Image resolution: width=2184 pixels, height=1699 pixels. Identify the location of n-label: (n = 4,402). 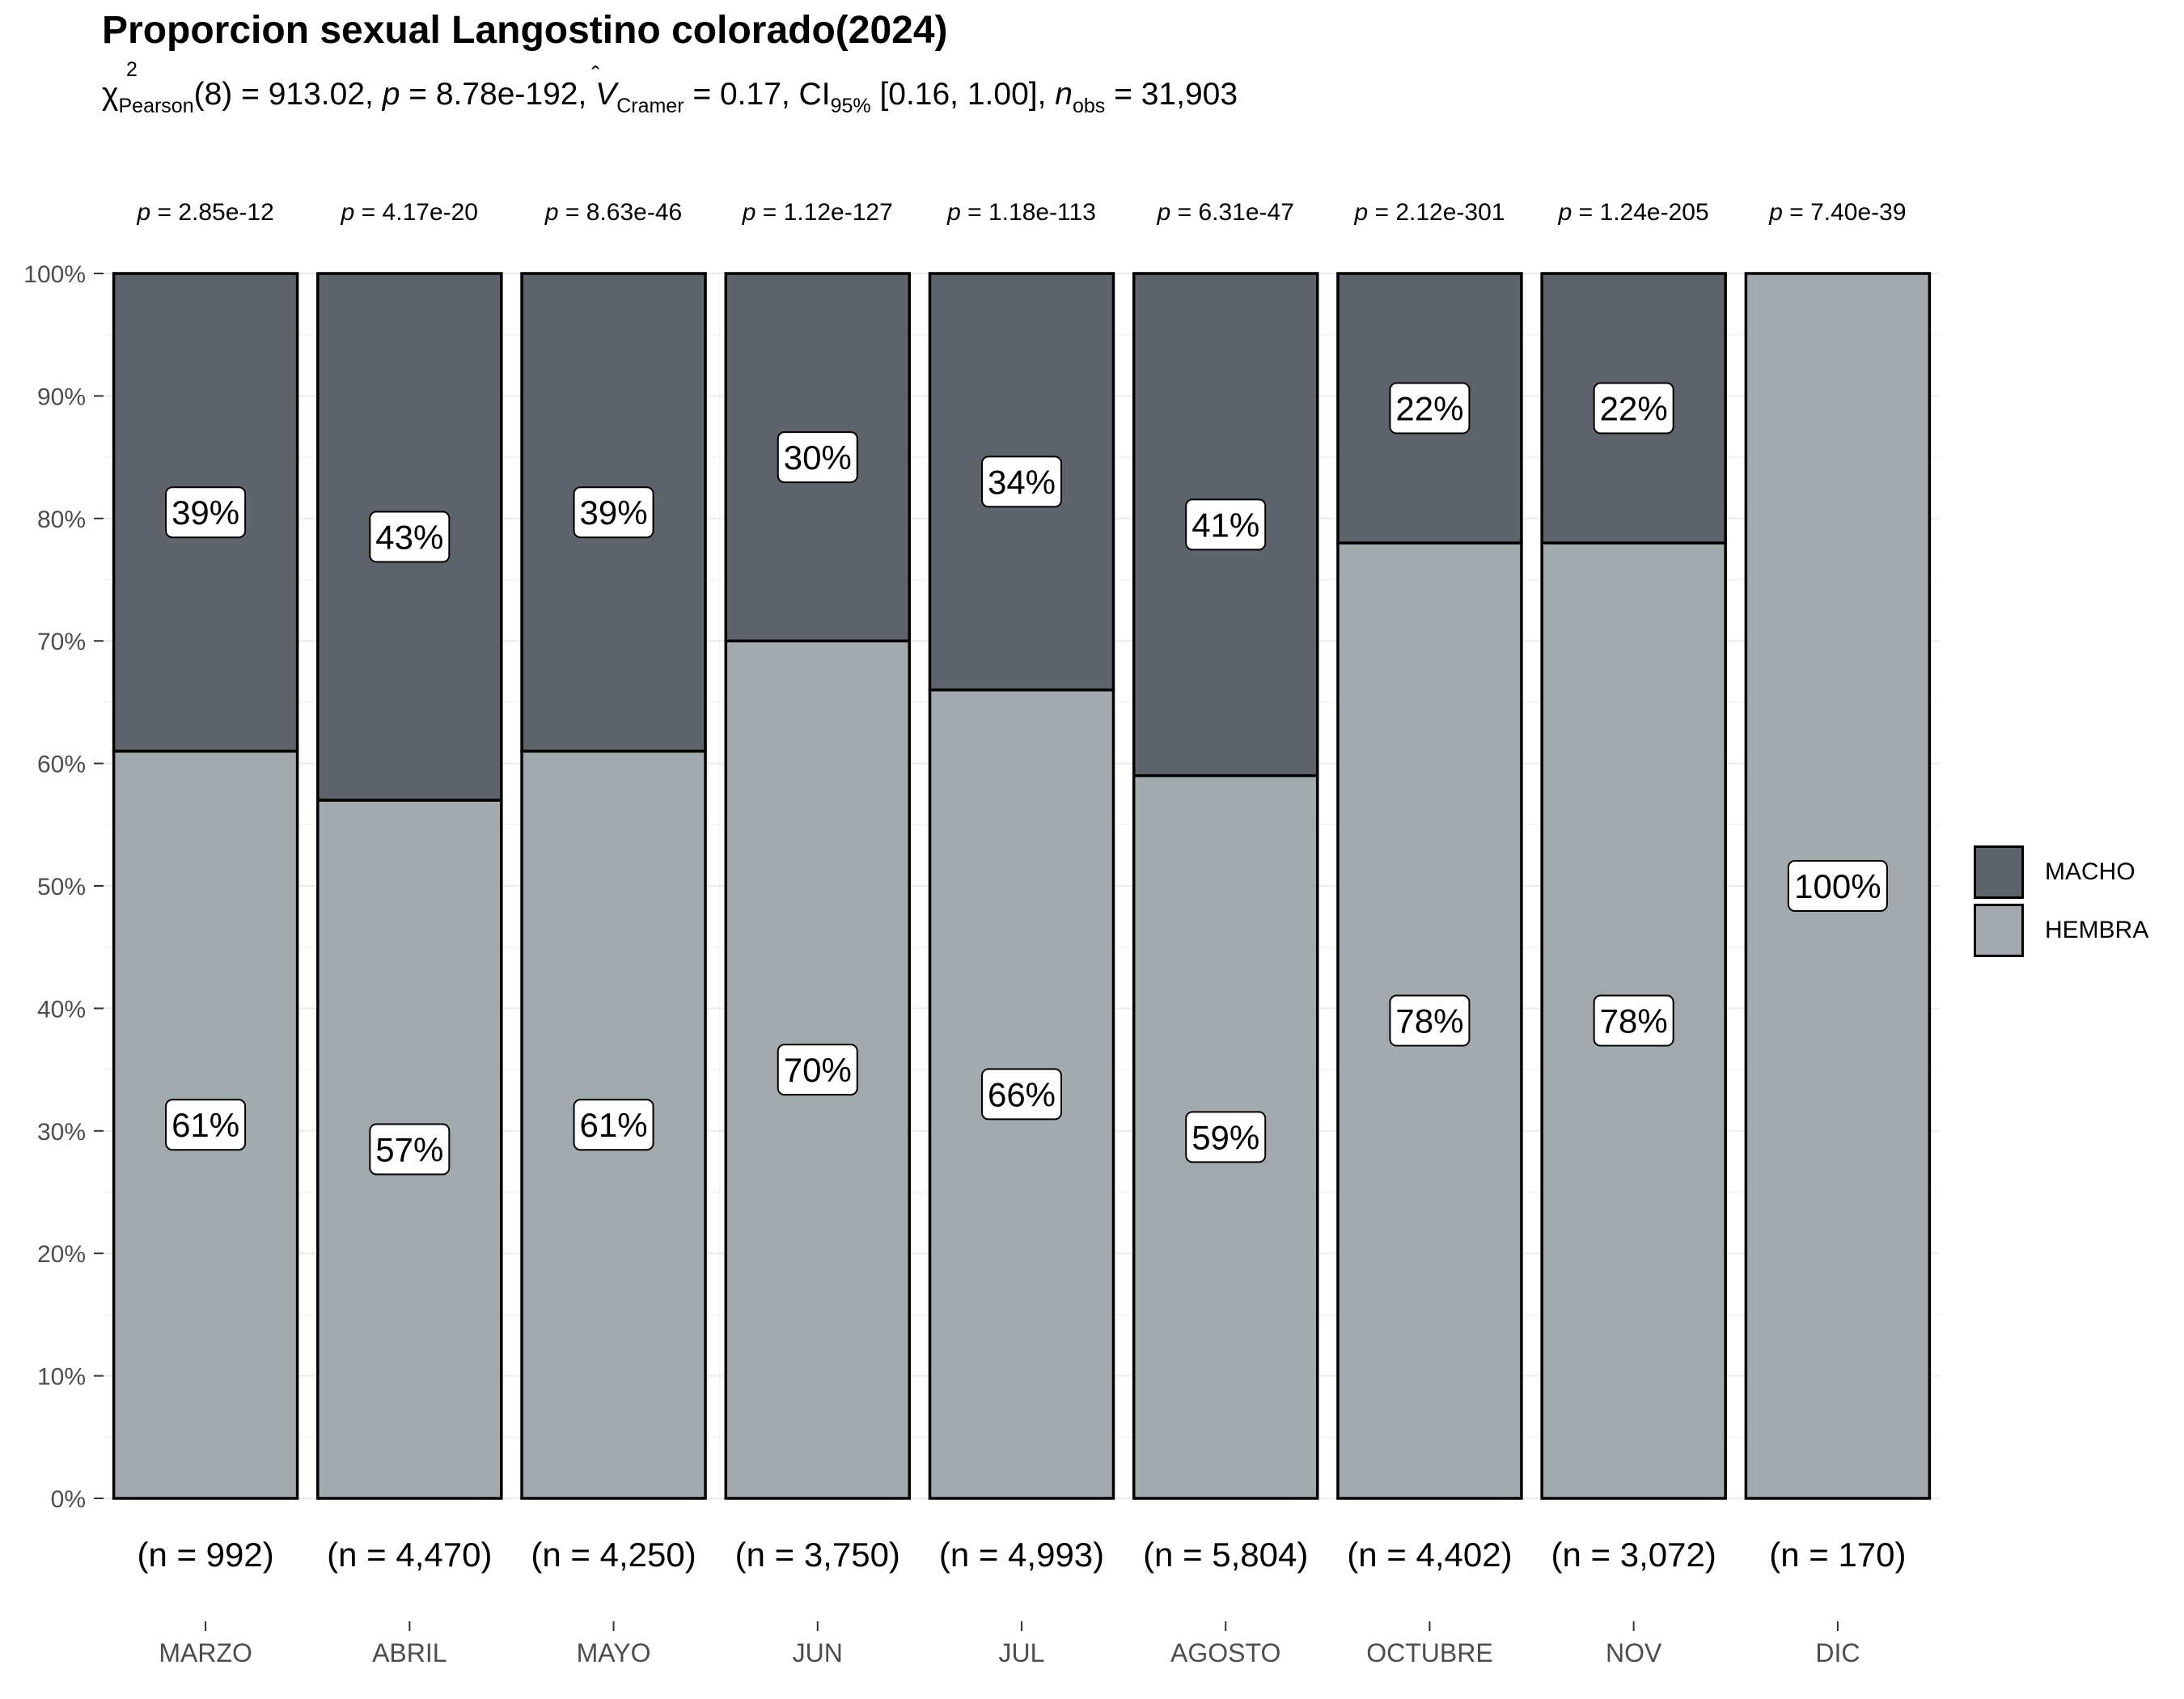
(1429, 1555).